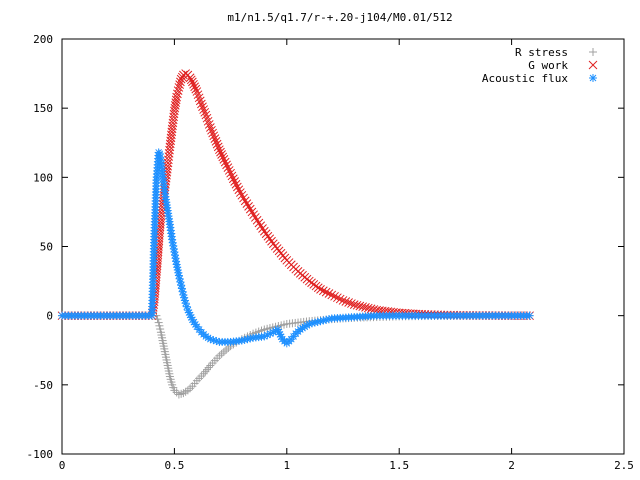  Describe the element at coordinates (174, 465) in the screenshot. I see `x-tick-label: 0.5` at that location.